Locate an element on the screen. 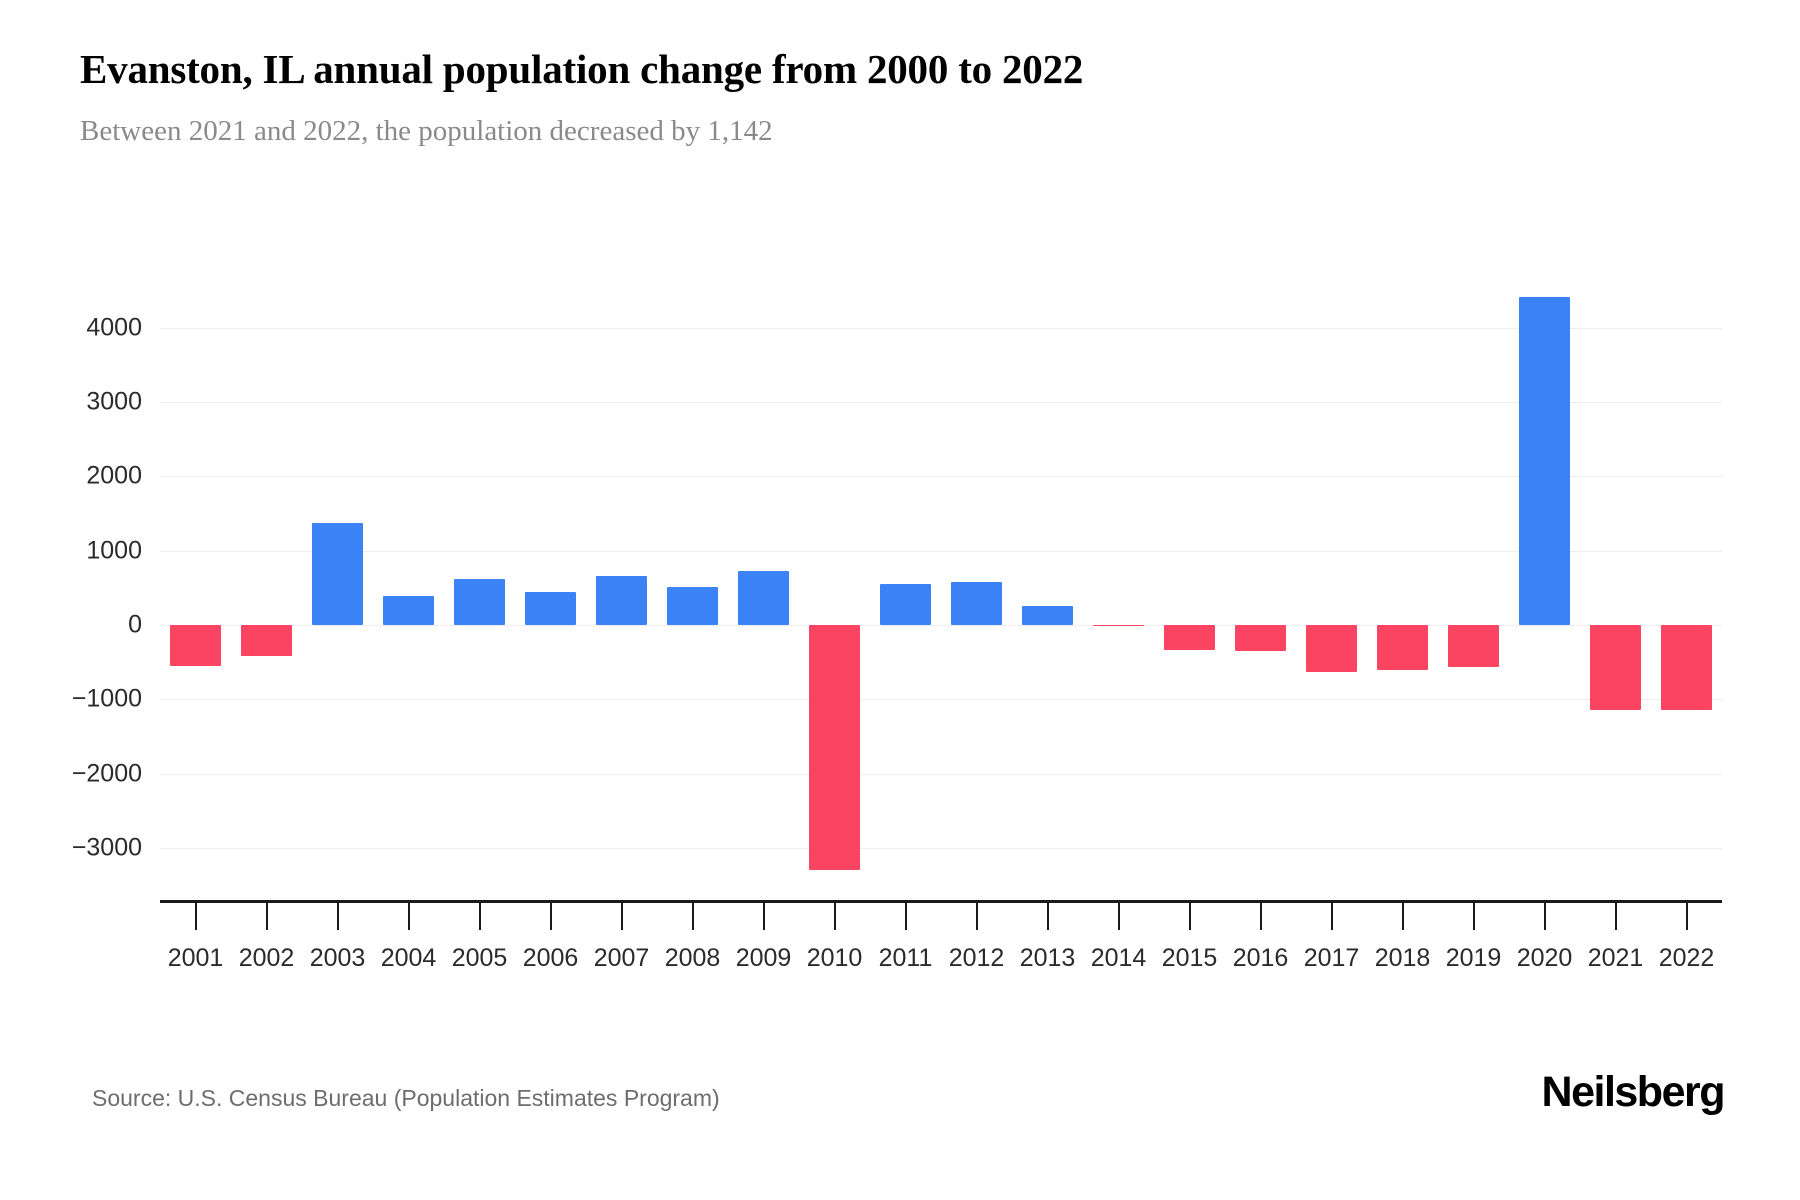 This screenshot has width=1800, height=1200. bar-2017 is located at coordinates (1331, 648).